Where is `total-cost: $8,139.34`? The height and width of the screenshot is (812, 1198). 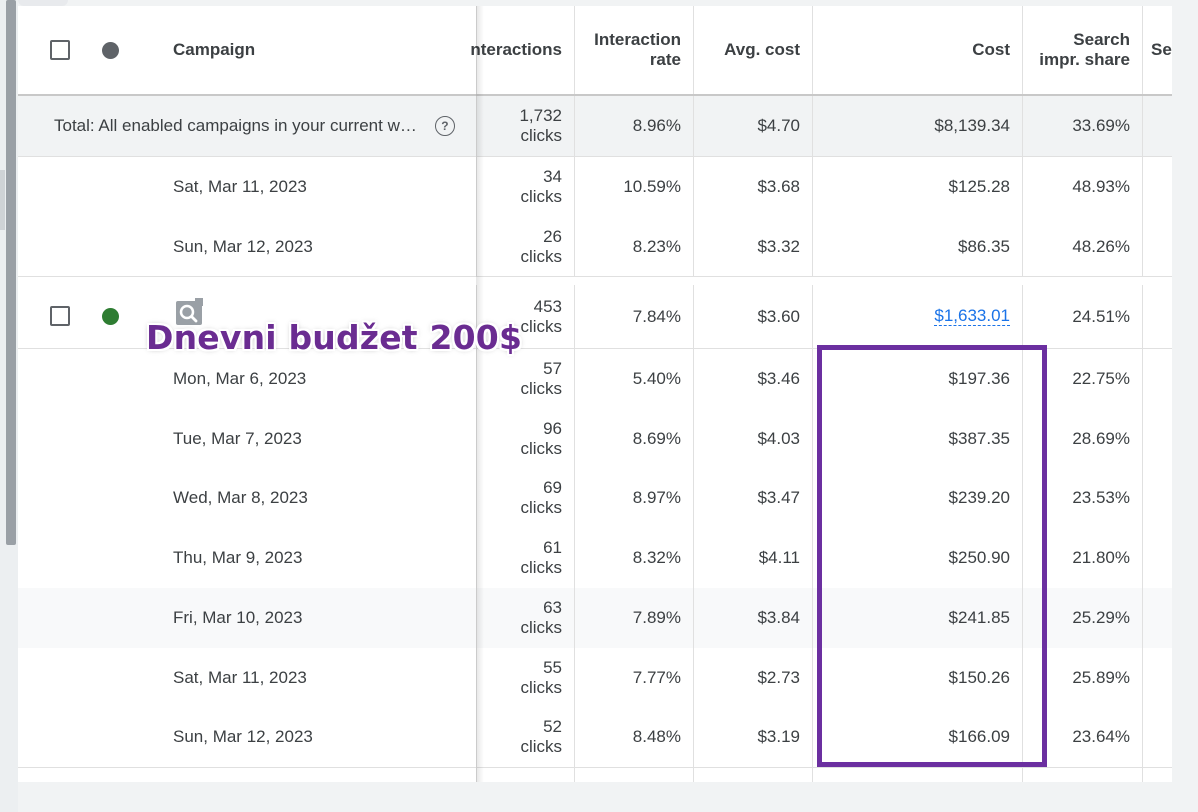
total-cost: $8,139.34 is located at coordinates (972, 125).